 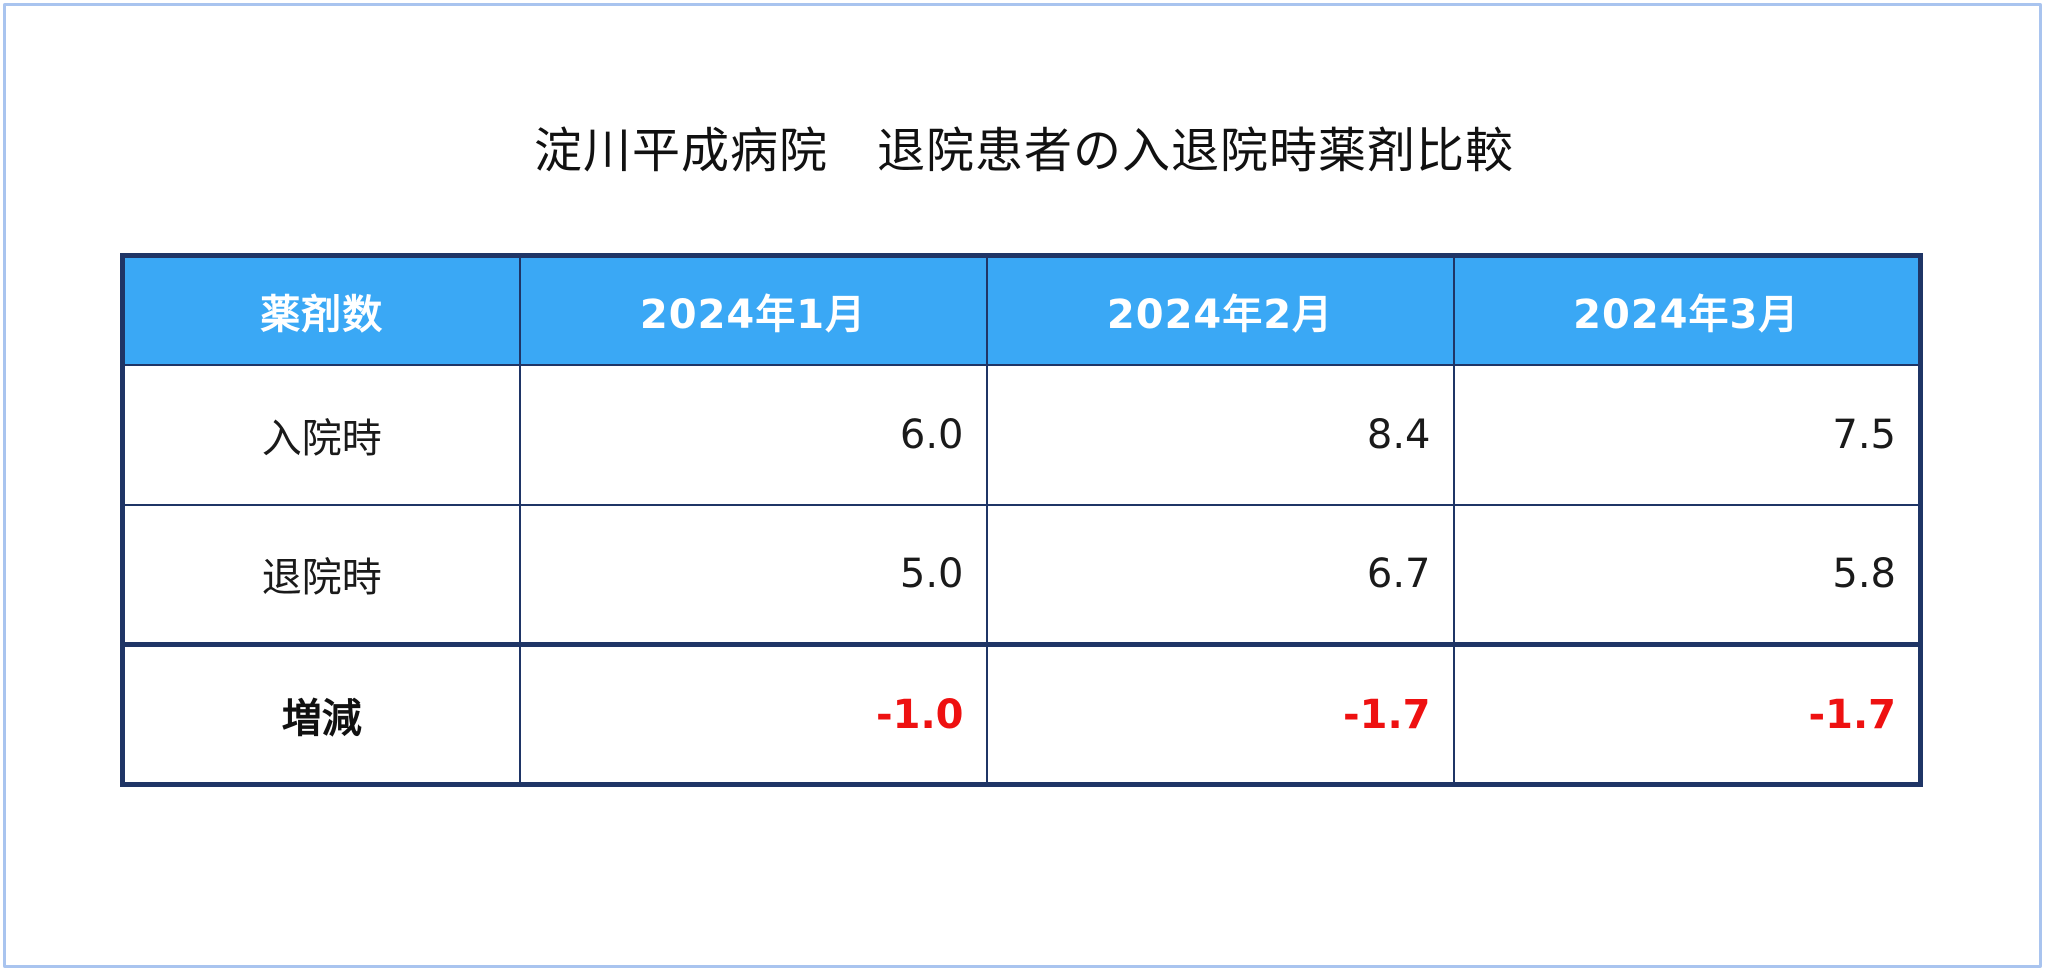 I want to click on table-cell: 6.0, so click(x=753, y=434).